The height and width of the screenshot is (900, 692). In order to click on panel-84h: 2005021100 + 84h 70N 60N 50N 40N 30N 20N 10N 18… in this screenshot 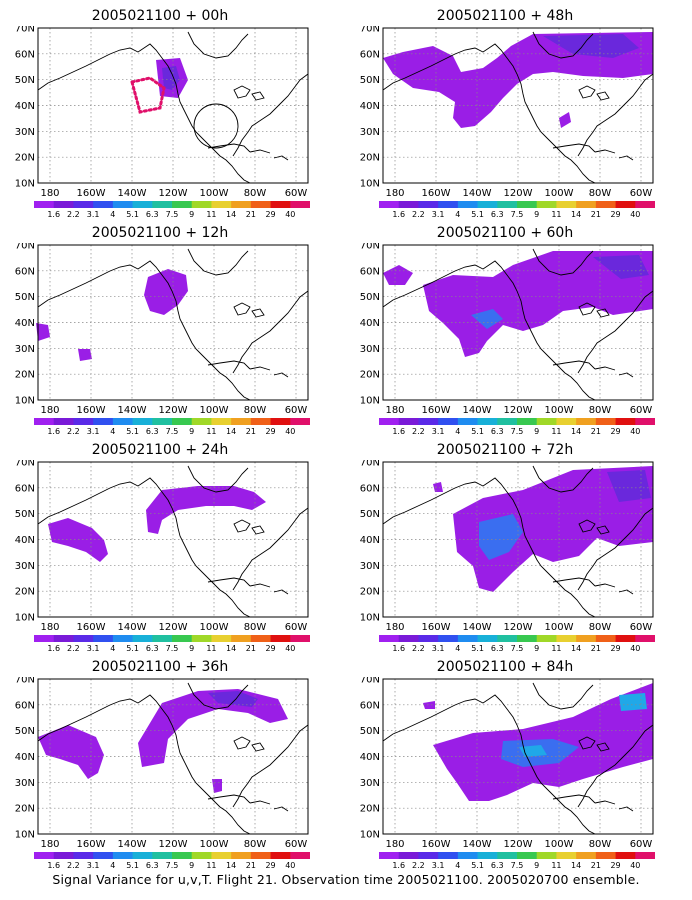, I will do `click(505, 766)`.